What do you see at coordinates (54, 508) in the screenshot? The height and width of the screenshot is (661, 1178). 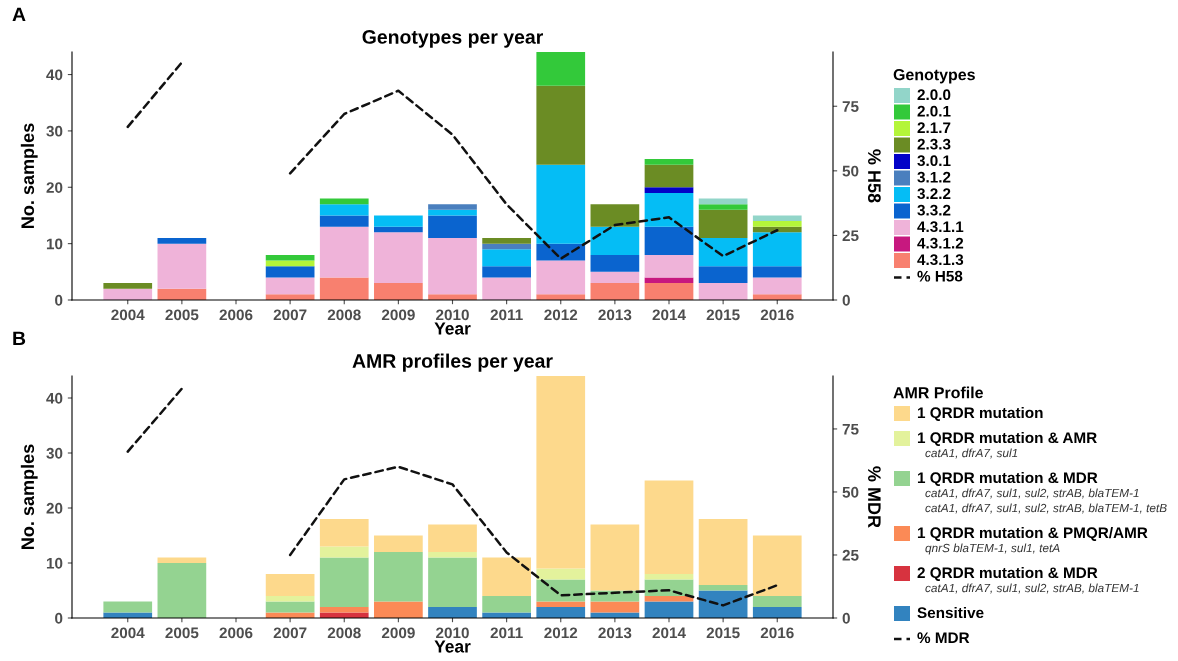 I see `y-tick-label: 20` at bounding box center [54, 508].